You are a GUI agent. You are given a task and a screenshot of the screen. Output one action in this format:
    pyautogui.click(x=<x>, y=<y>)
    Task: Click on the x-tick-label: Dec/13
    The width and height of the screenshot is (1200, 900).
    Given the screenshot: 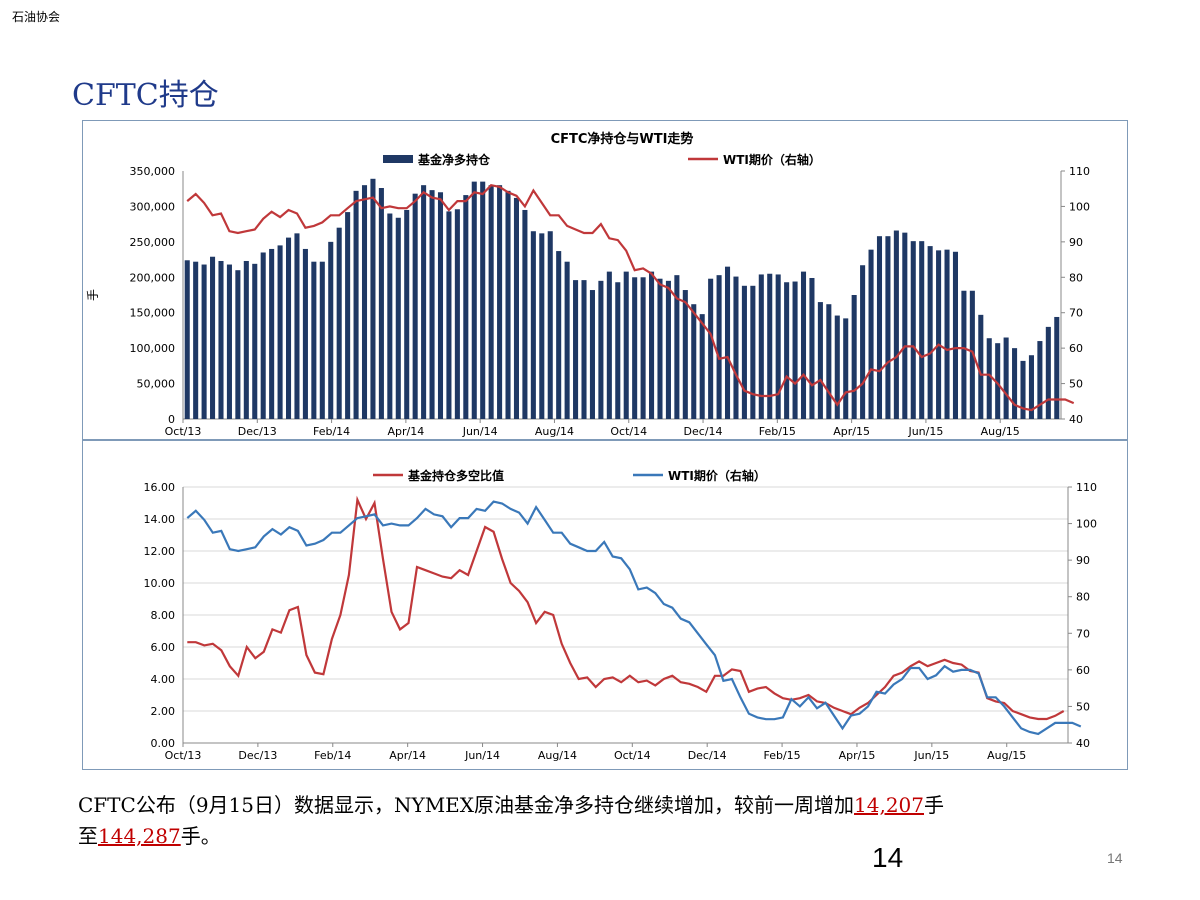 What is the action you would take?
    pyautogui.click(x=257, y=431)
    